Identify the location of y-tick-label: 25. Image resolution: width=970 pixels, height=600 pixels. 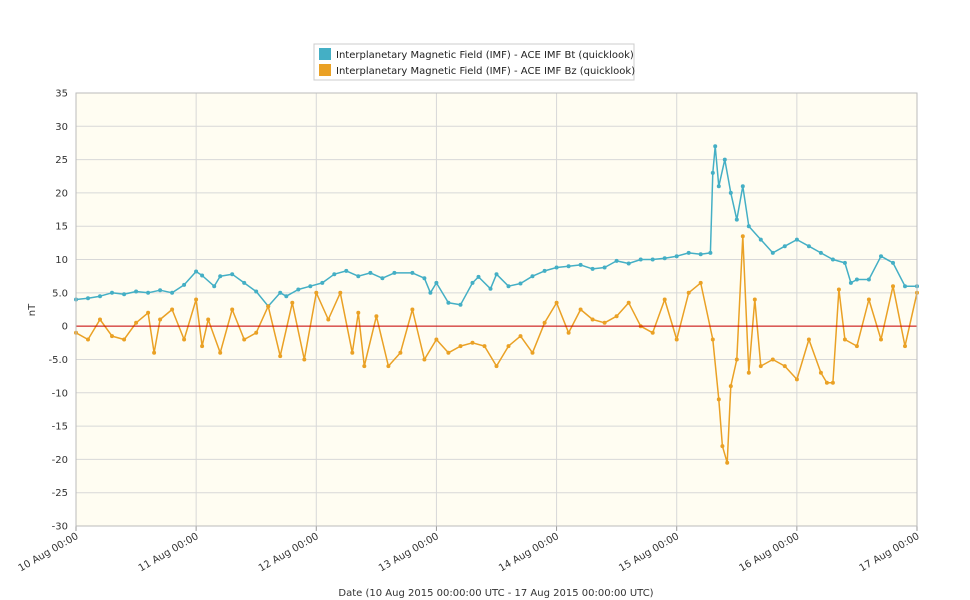
(61, 160).